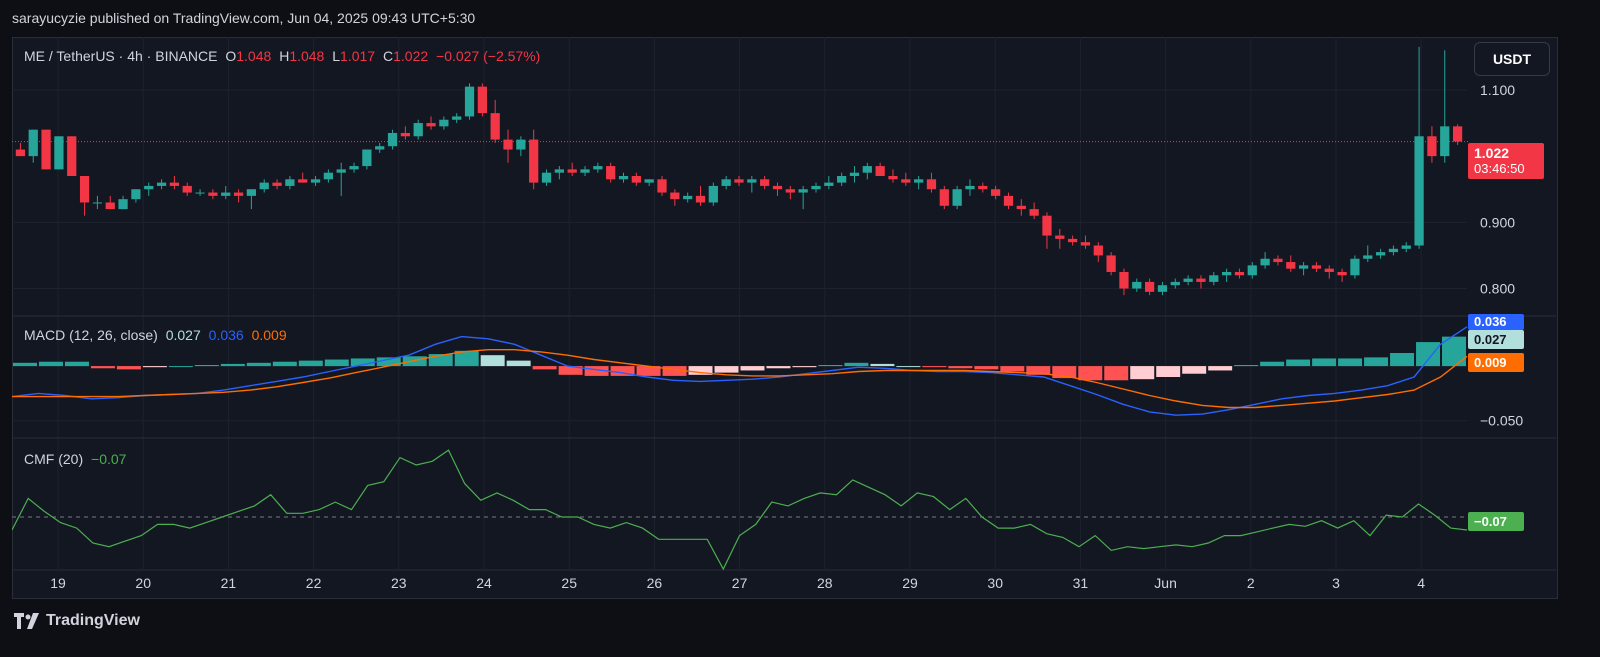 The width and height of the screenshot is (1600, 657). What do you see at coordinates (825, 583) in the screenshot?
I see `x-tick-label: 28` at bounding box center [825, 583].